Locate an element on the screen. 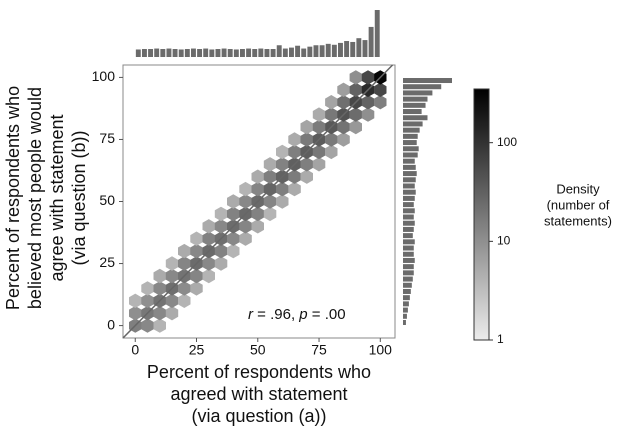 The image size is (620, 436). y-tick-label: 75 is located at coordinates (107, 138).